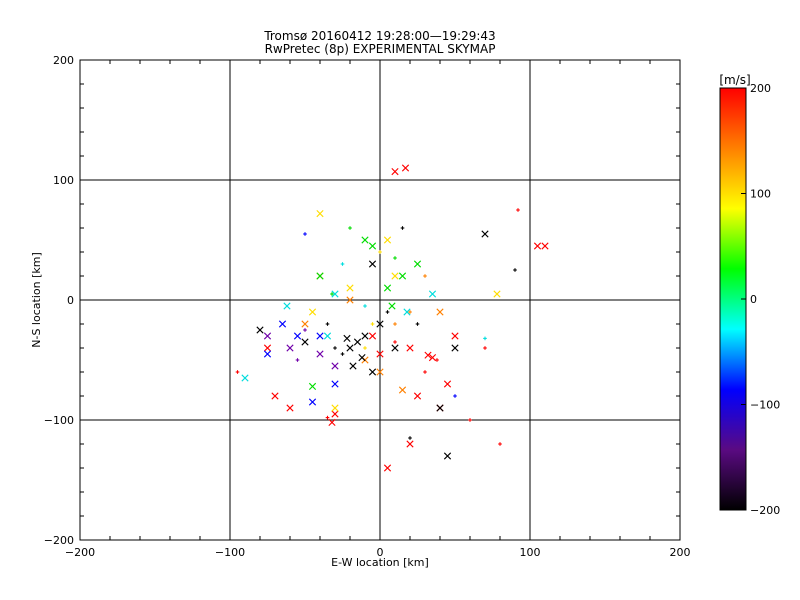  What do you see at coordinates (380, 562) in the screenshot?
I see `x-axis-label: E-W location [km]` at bounding box center [380, 562].